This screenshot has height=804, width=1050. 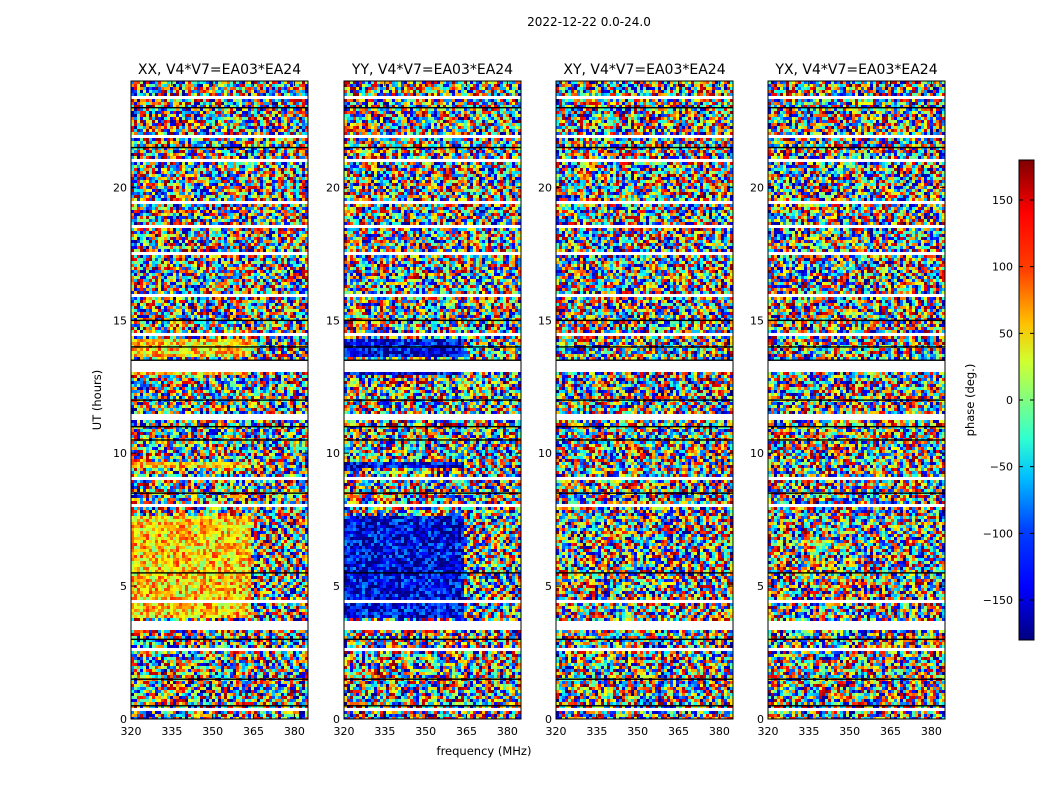 I want to click on colorbar-tick-label: −150, so click(x=998, y=600).